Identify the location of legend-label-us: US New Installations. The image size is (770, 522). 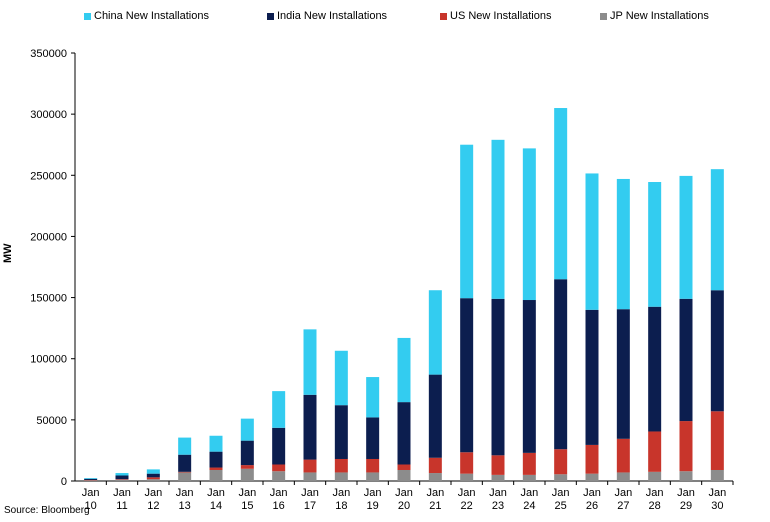
(501, 16).